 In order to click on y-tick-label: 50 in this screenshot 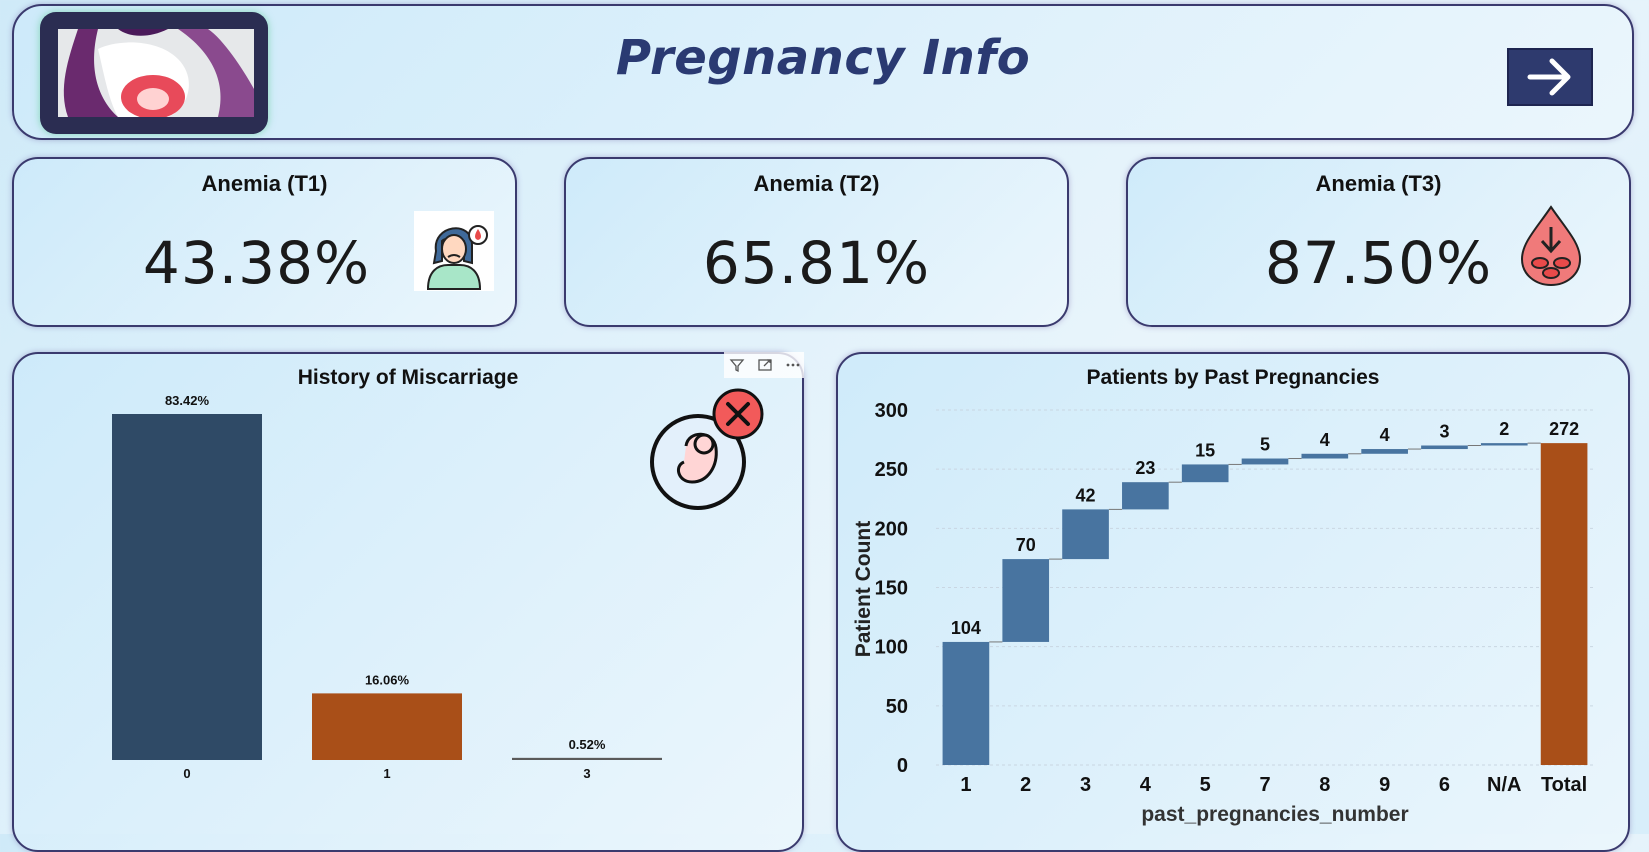, I will do `click(897, 707)`.